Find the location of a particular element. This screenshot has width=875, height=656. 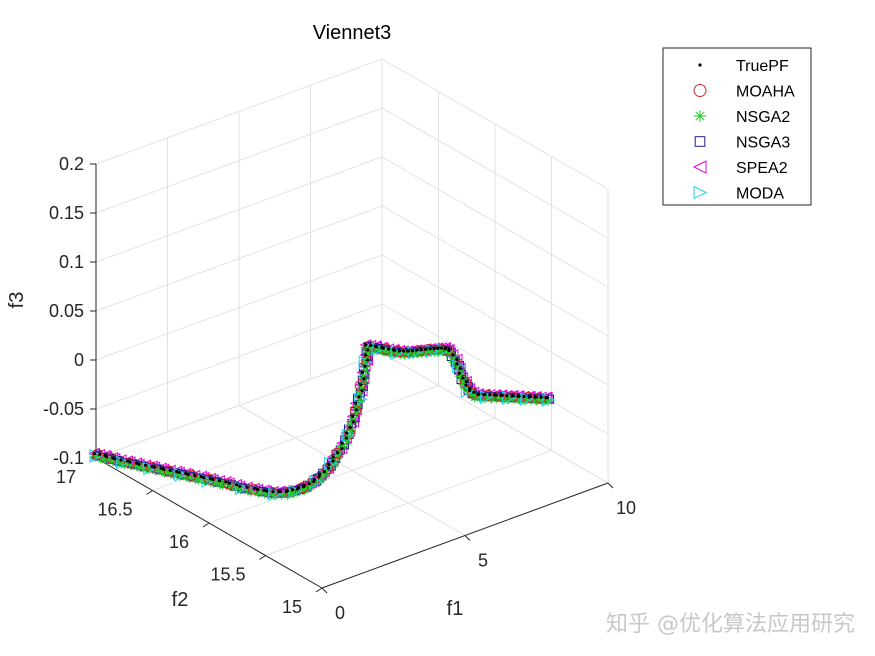

series-truepf is located at coordinates (320, 418).